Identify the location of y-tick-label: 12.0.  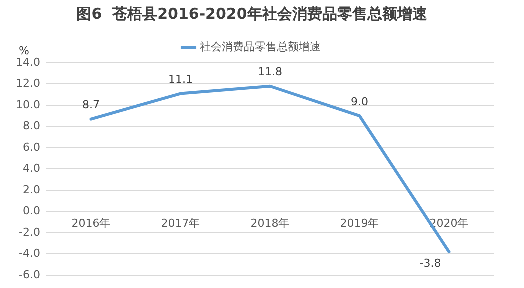
(28, 83).